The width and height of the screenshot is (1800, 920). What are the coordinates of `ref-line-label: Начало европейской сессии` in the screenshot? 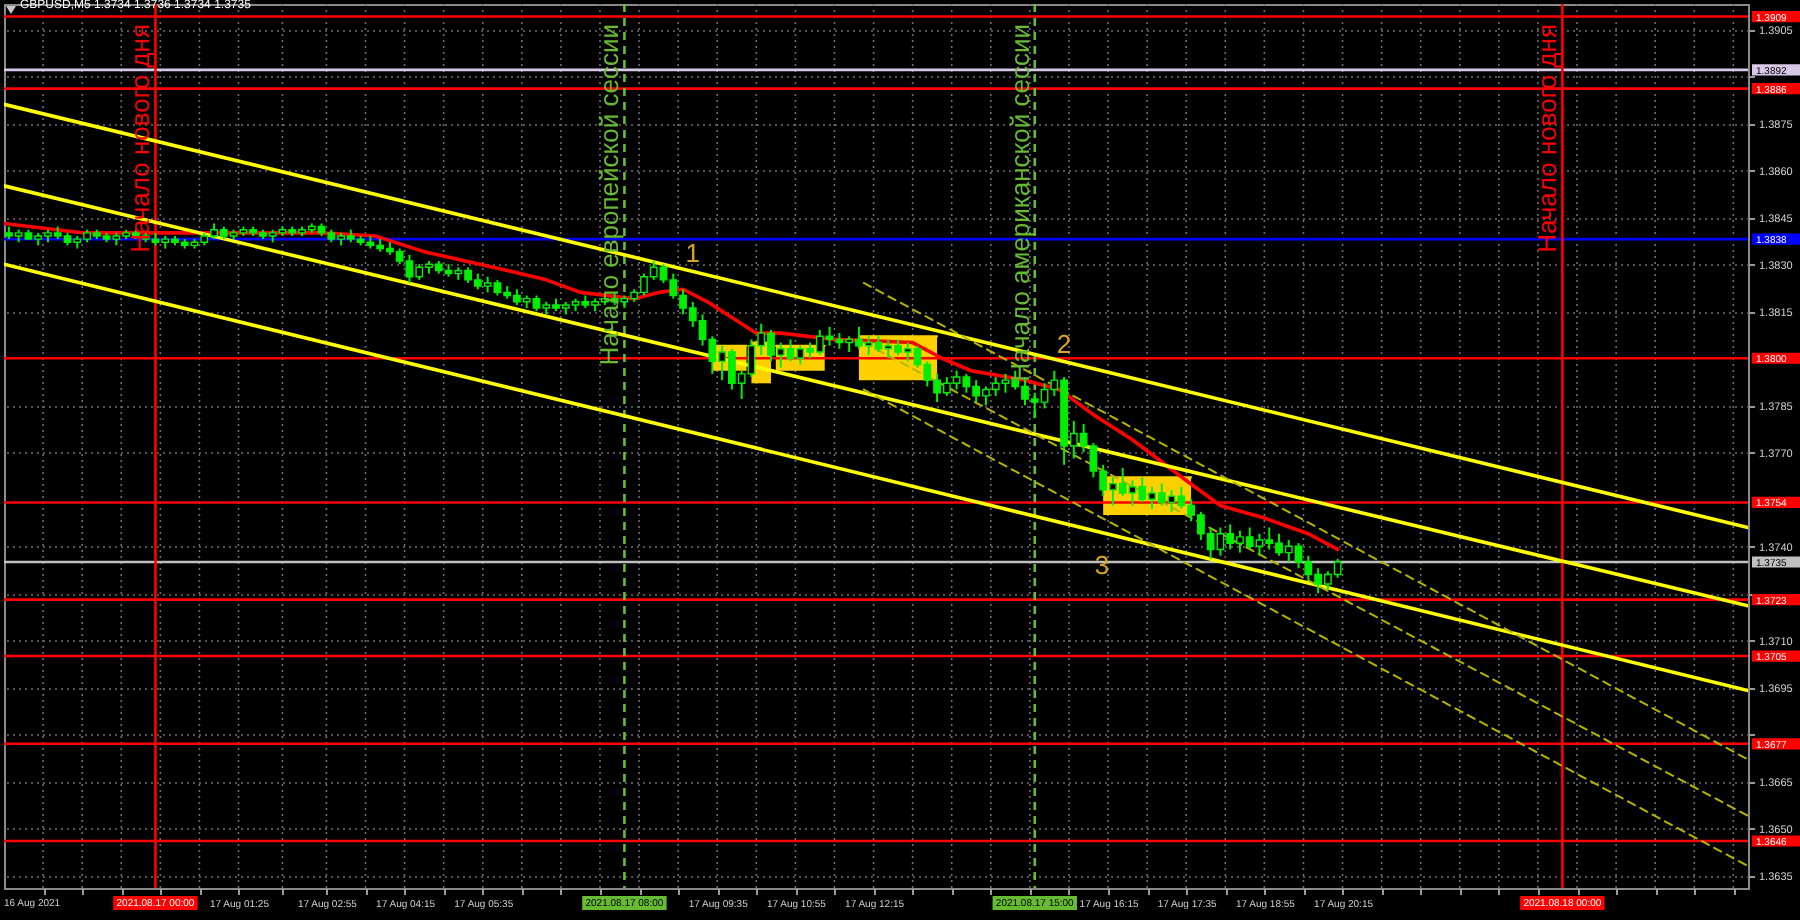 It's located at (609, 195).